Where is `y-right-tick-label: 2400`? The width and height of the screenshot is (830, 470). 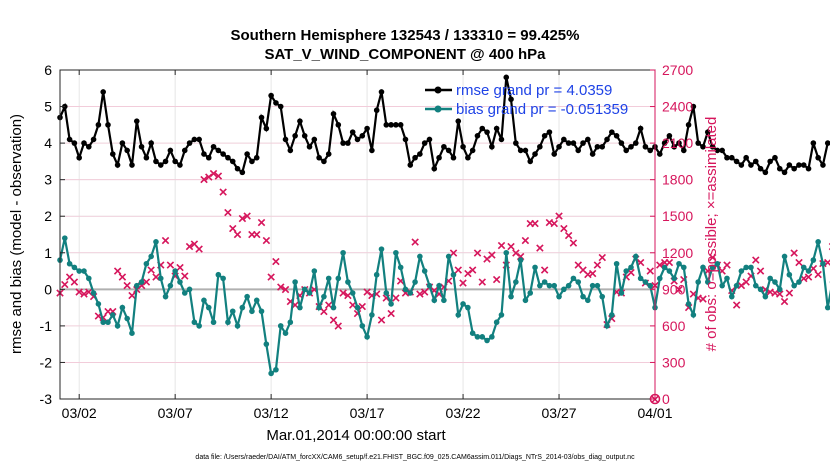 y-right-tick-label: 2400 is located at coordinates (677, 107).